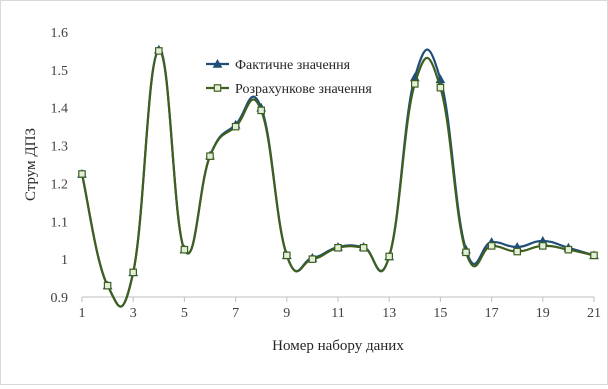 This screenshot has height=389, width=608. Describe the element at coordinates (492, 313) in the screenshot. I see `x-tick-label: 17` at that location.